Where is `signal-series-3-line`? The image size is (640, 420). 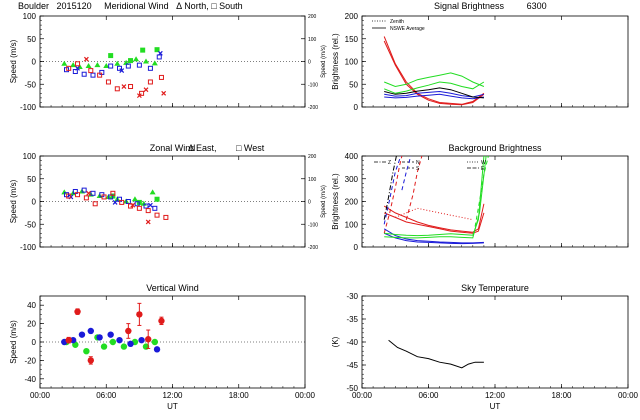
signal-series-3-line is located at coordinates (434, 87).